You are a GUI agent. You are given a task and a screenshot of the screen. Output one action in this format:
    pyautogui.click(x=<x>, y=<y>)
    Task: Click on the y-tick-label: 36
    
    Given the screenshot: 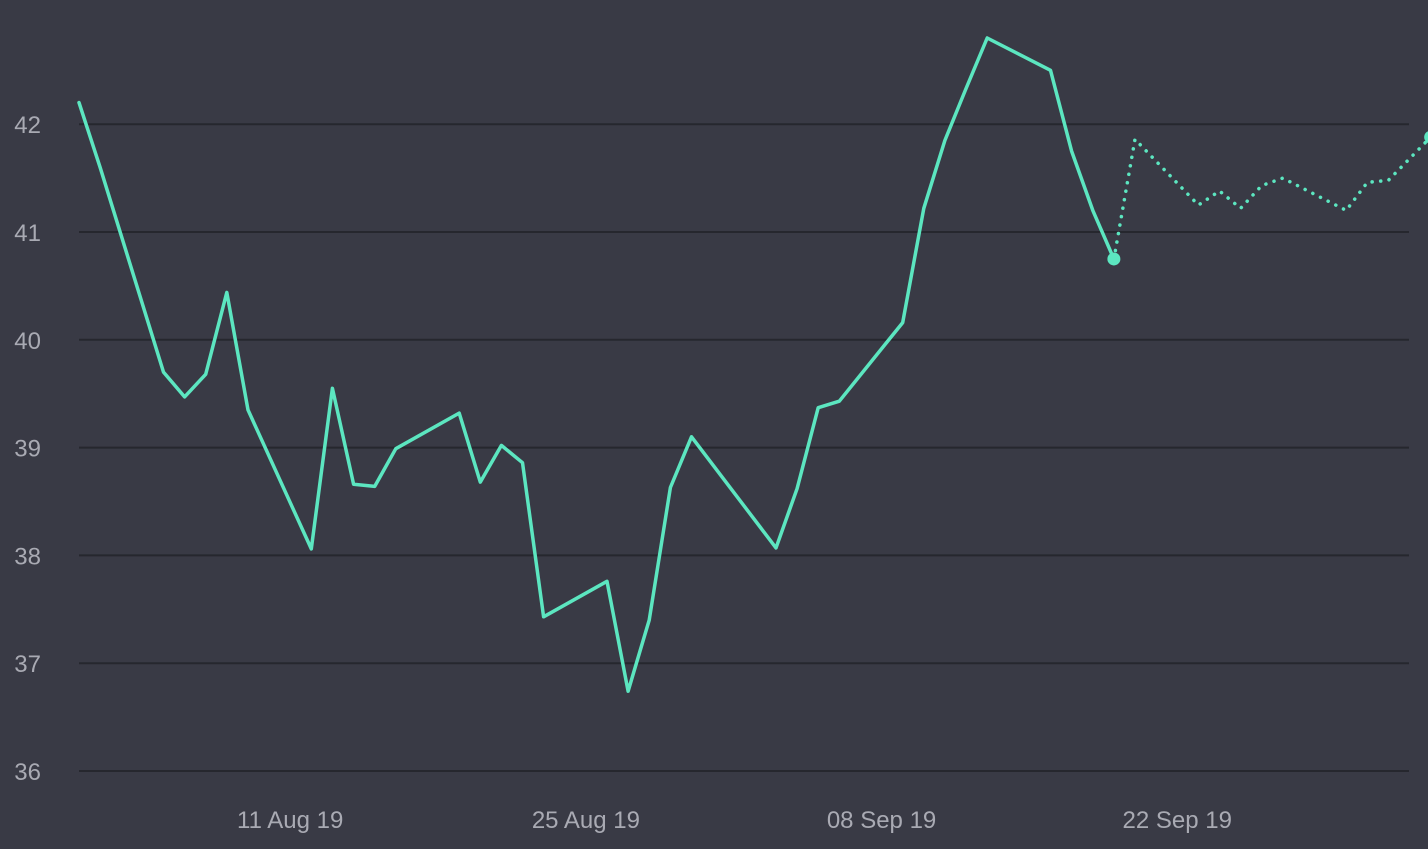 What is the action you would take?
    pyautogui.click(x=27, y=772)
    